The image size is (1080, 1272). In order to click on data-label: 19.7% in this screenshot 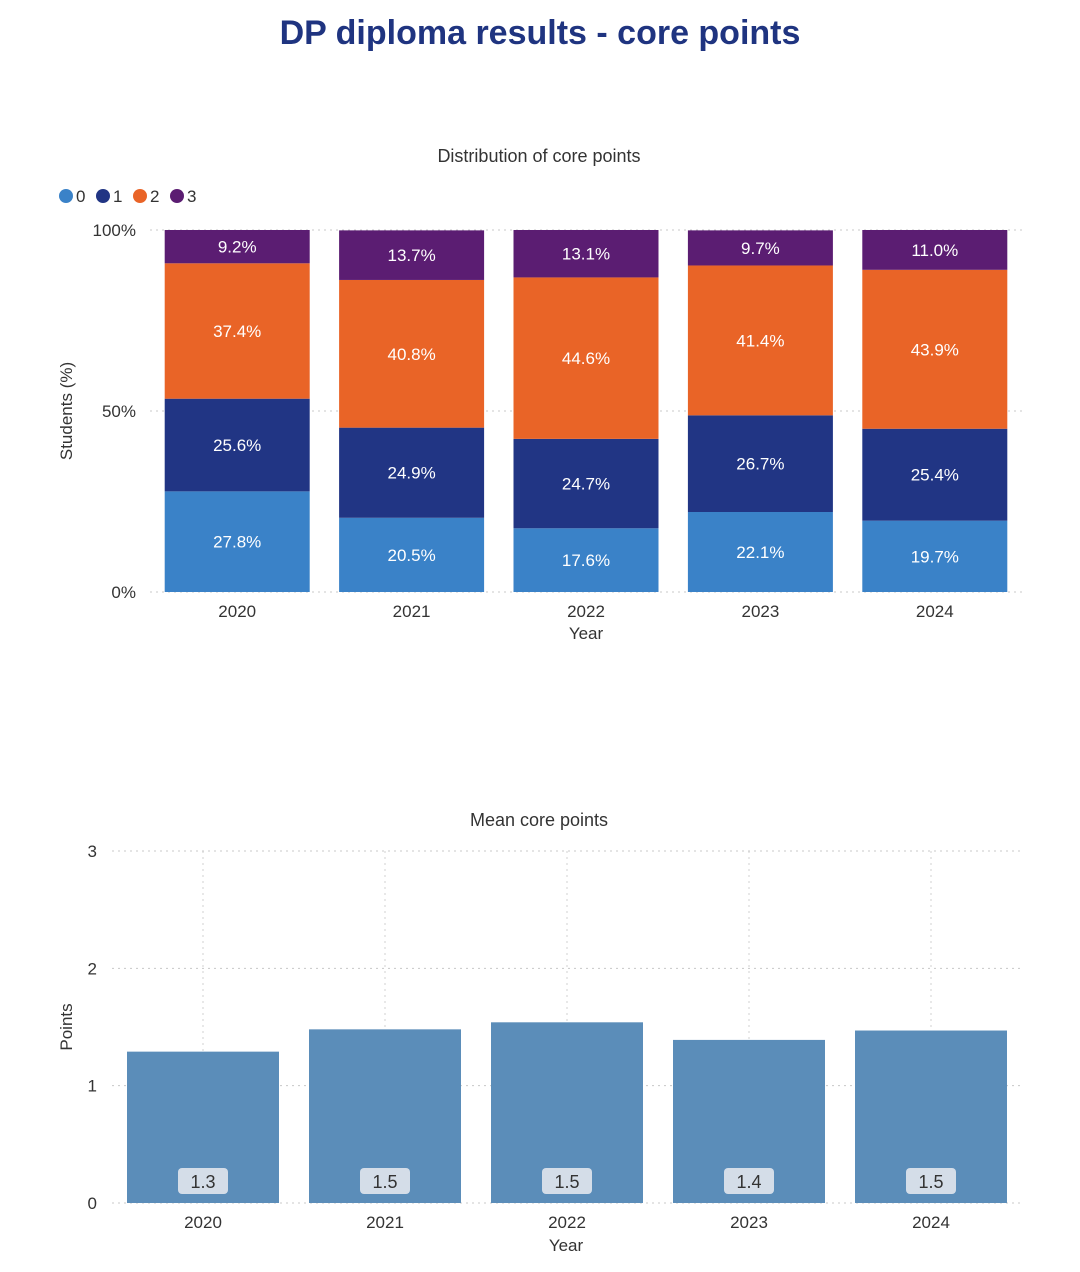, I will do `click(935, 556)`.